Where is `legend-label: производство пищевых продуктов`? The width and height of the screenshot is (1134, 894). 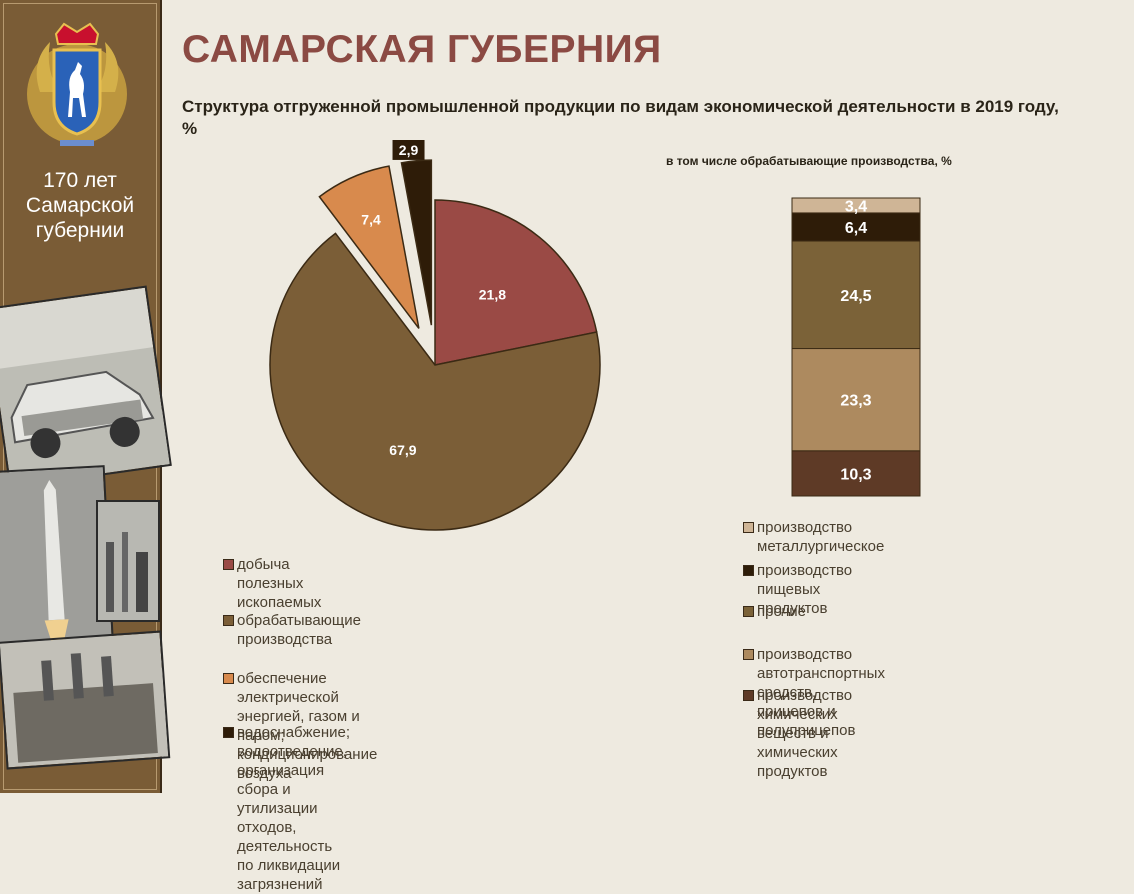
legend-label: производство пищевых продуктов is located at coordinates (804, 589).